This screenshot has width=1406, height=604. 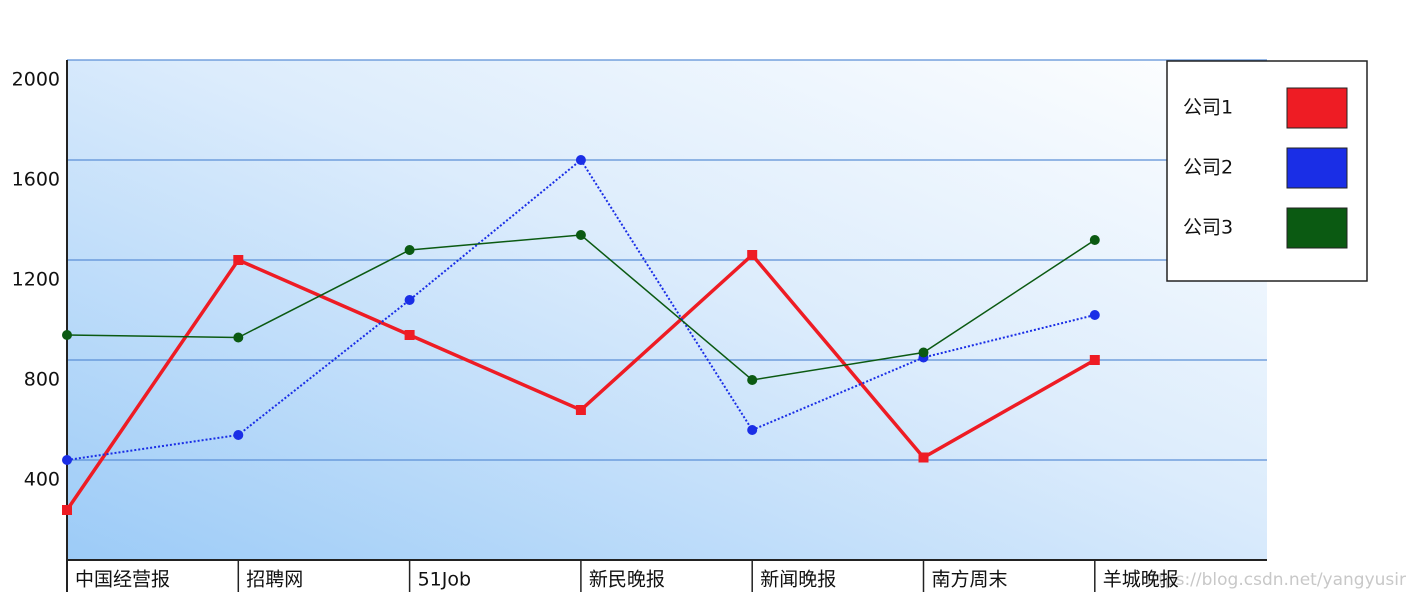 I want to click on legend-label: 公司3, so click(x=1208, y=228).